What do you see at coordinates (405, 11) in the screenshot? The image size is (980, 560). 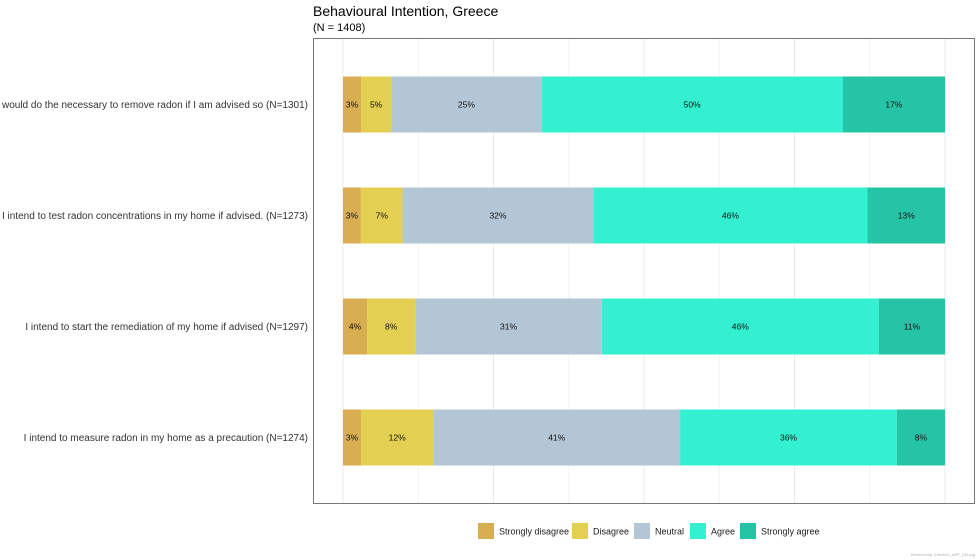 I see `chart-title: Behavioural Intention, Greece` at bounding box center [405, 11].